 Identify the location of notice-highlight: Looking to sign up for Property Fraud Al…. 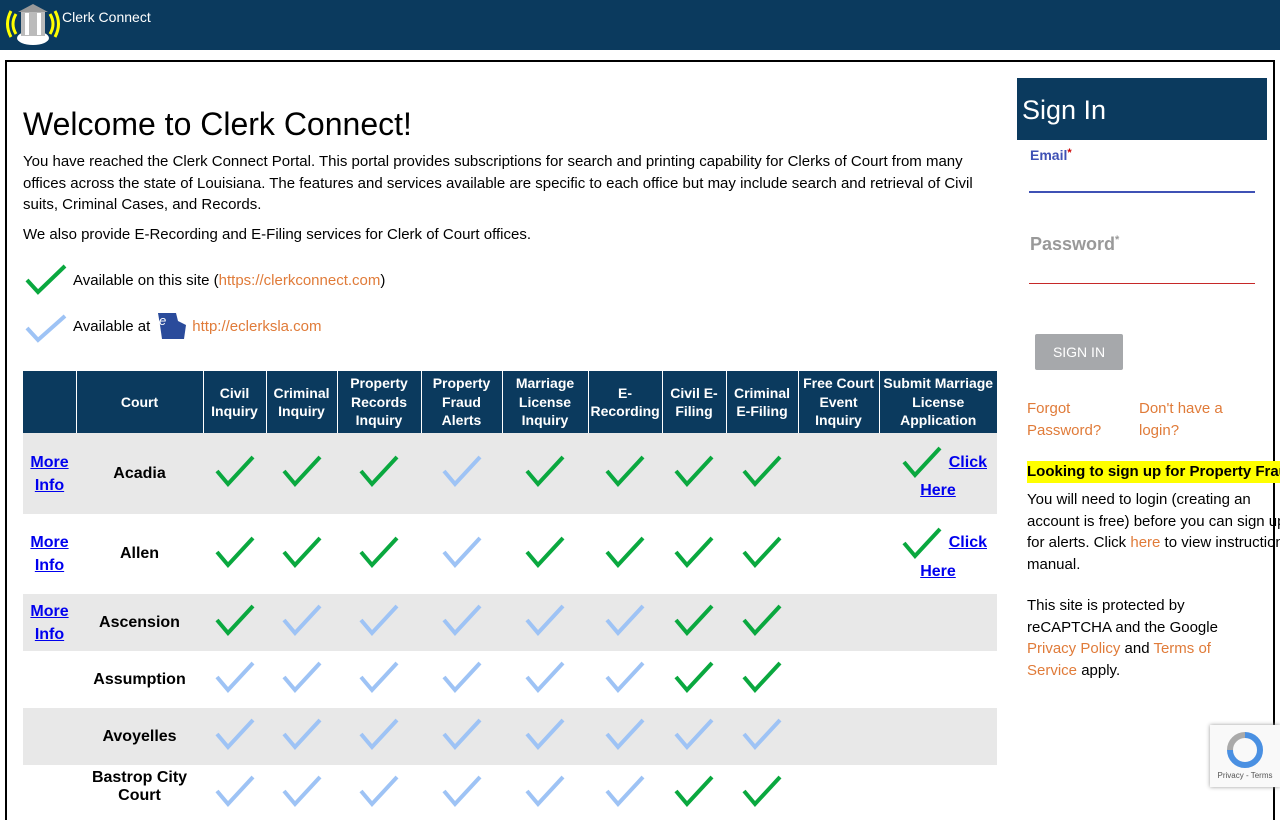
(1153, 472).